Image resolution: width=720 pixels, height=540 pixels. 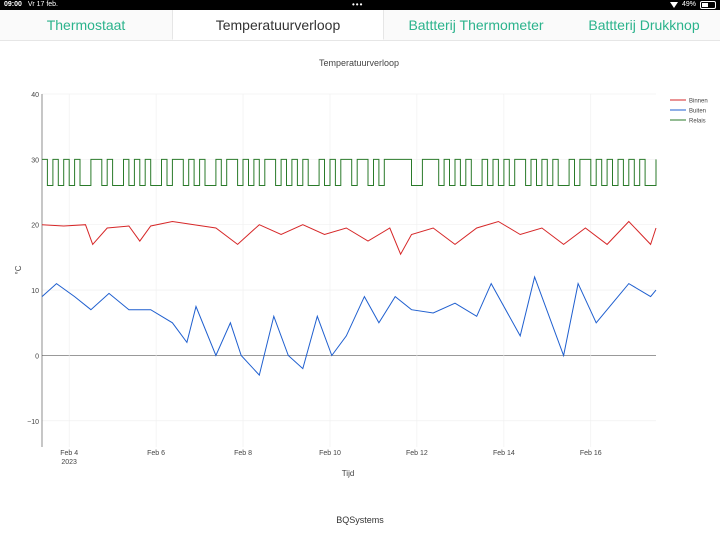 I want to click on legend-label: Relais, so click(x=697, y=122).